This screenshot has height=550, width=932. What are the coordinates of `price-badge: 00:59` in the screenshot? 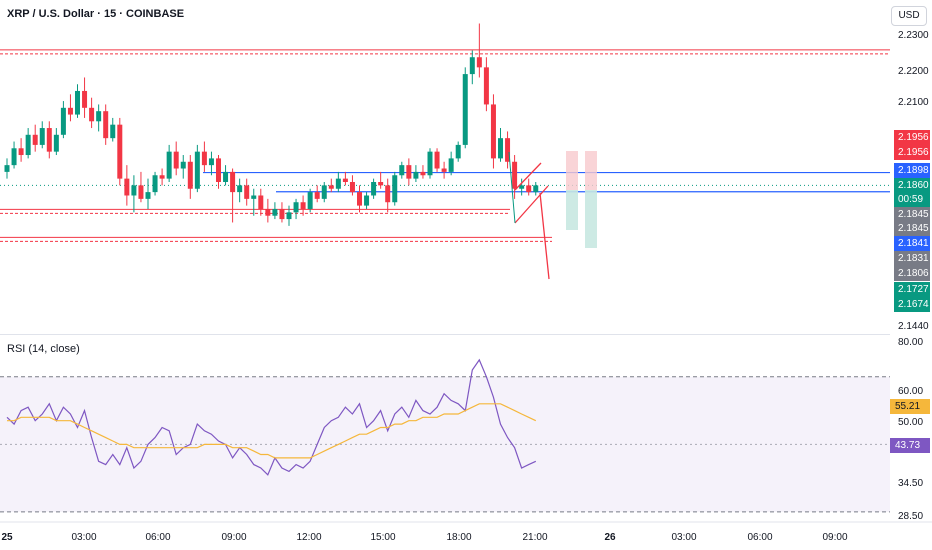 It's located at (912, 199).